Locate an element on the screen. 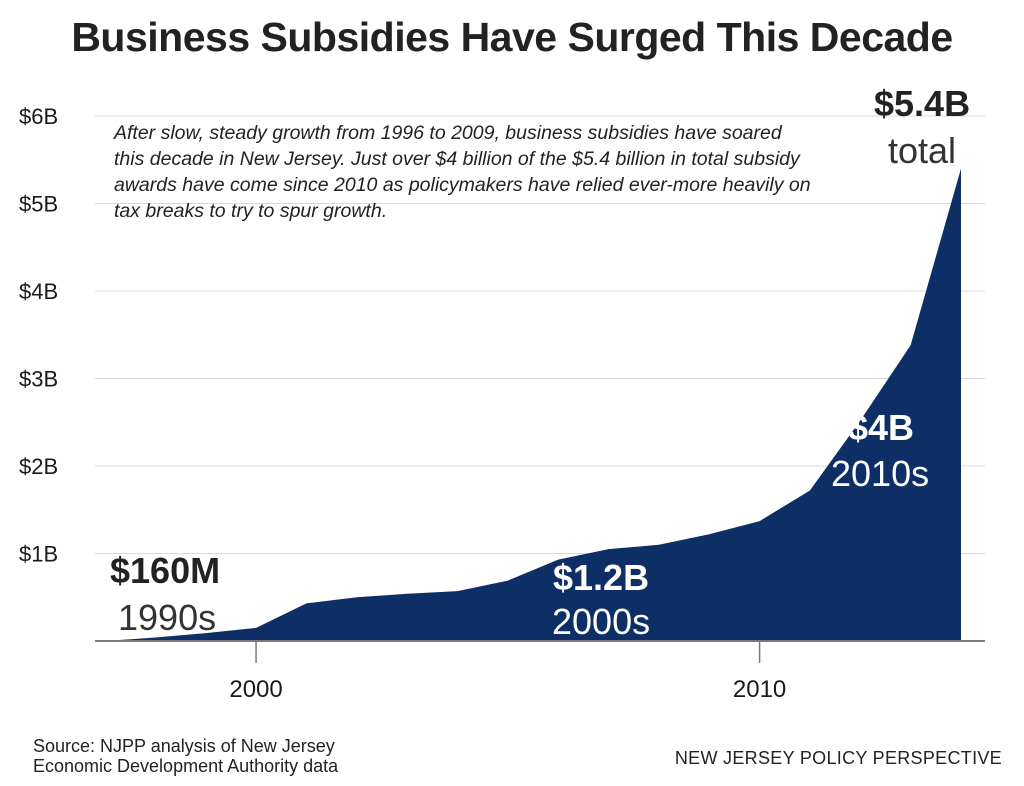  callout-total-label: total is located at coordinates (922, 150).